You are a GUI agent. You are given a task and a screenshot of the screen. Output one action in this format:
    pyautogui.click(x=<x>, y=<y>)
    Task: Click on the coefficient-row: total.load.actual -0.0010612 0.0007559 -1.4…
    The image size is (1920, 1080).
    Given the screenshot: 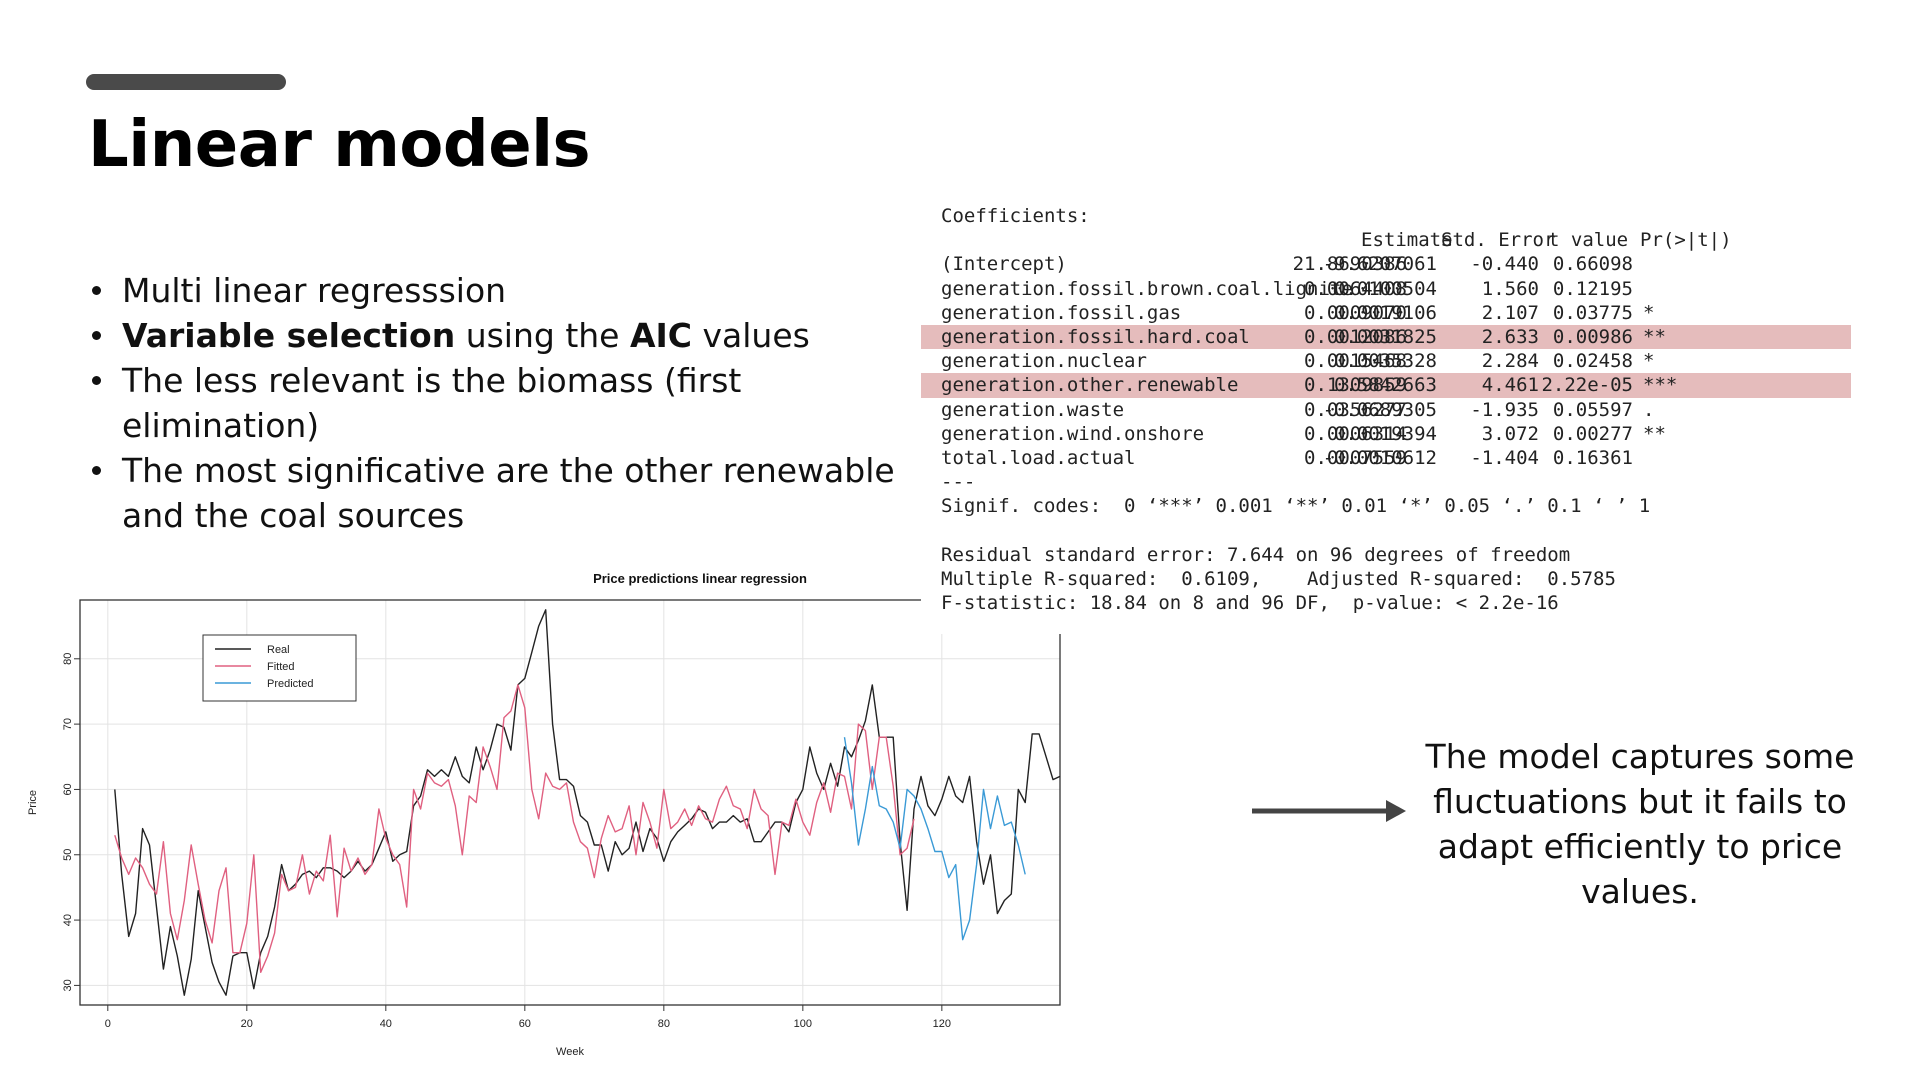 What is the action you would take?
    pyautogui.click(x=1386, y=458)
    